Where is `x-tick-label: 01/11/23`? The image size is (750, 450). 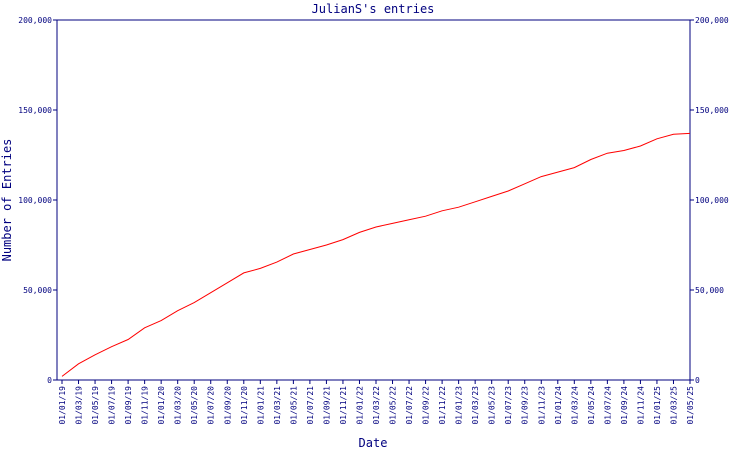 x-tick-label: 01/11/23 is located at coordinates (541, 405).